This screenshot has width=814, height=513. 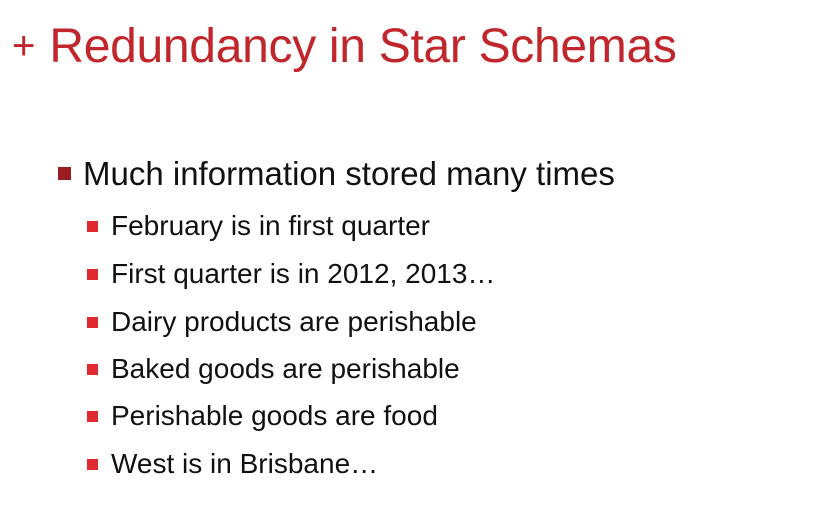 What do you see at coordinates (285, 368) in the screenshot?
I see `sub-bullet-text: Baked goods are perishable` at bounding box center [285, 368].